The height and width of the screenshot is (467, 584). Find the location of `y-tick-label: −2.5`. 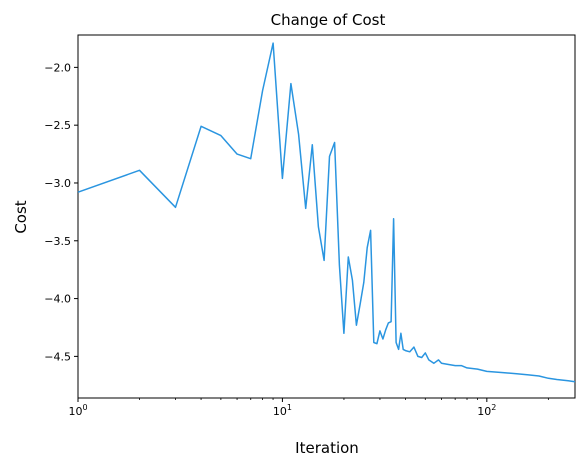

y-tick-label: −2.5 is located at coordinates (57, 125).